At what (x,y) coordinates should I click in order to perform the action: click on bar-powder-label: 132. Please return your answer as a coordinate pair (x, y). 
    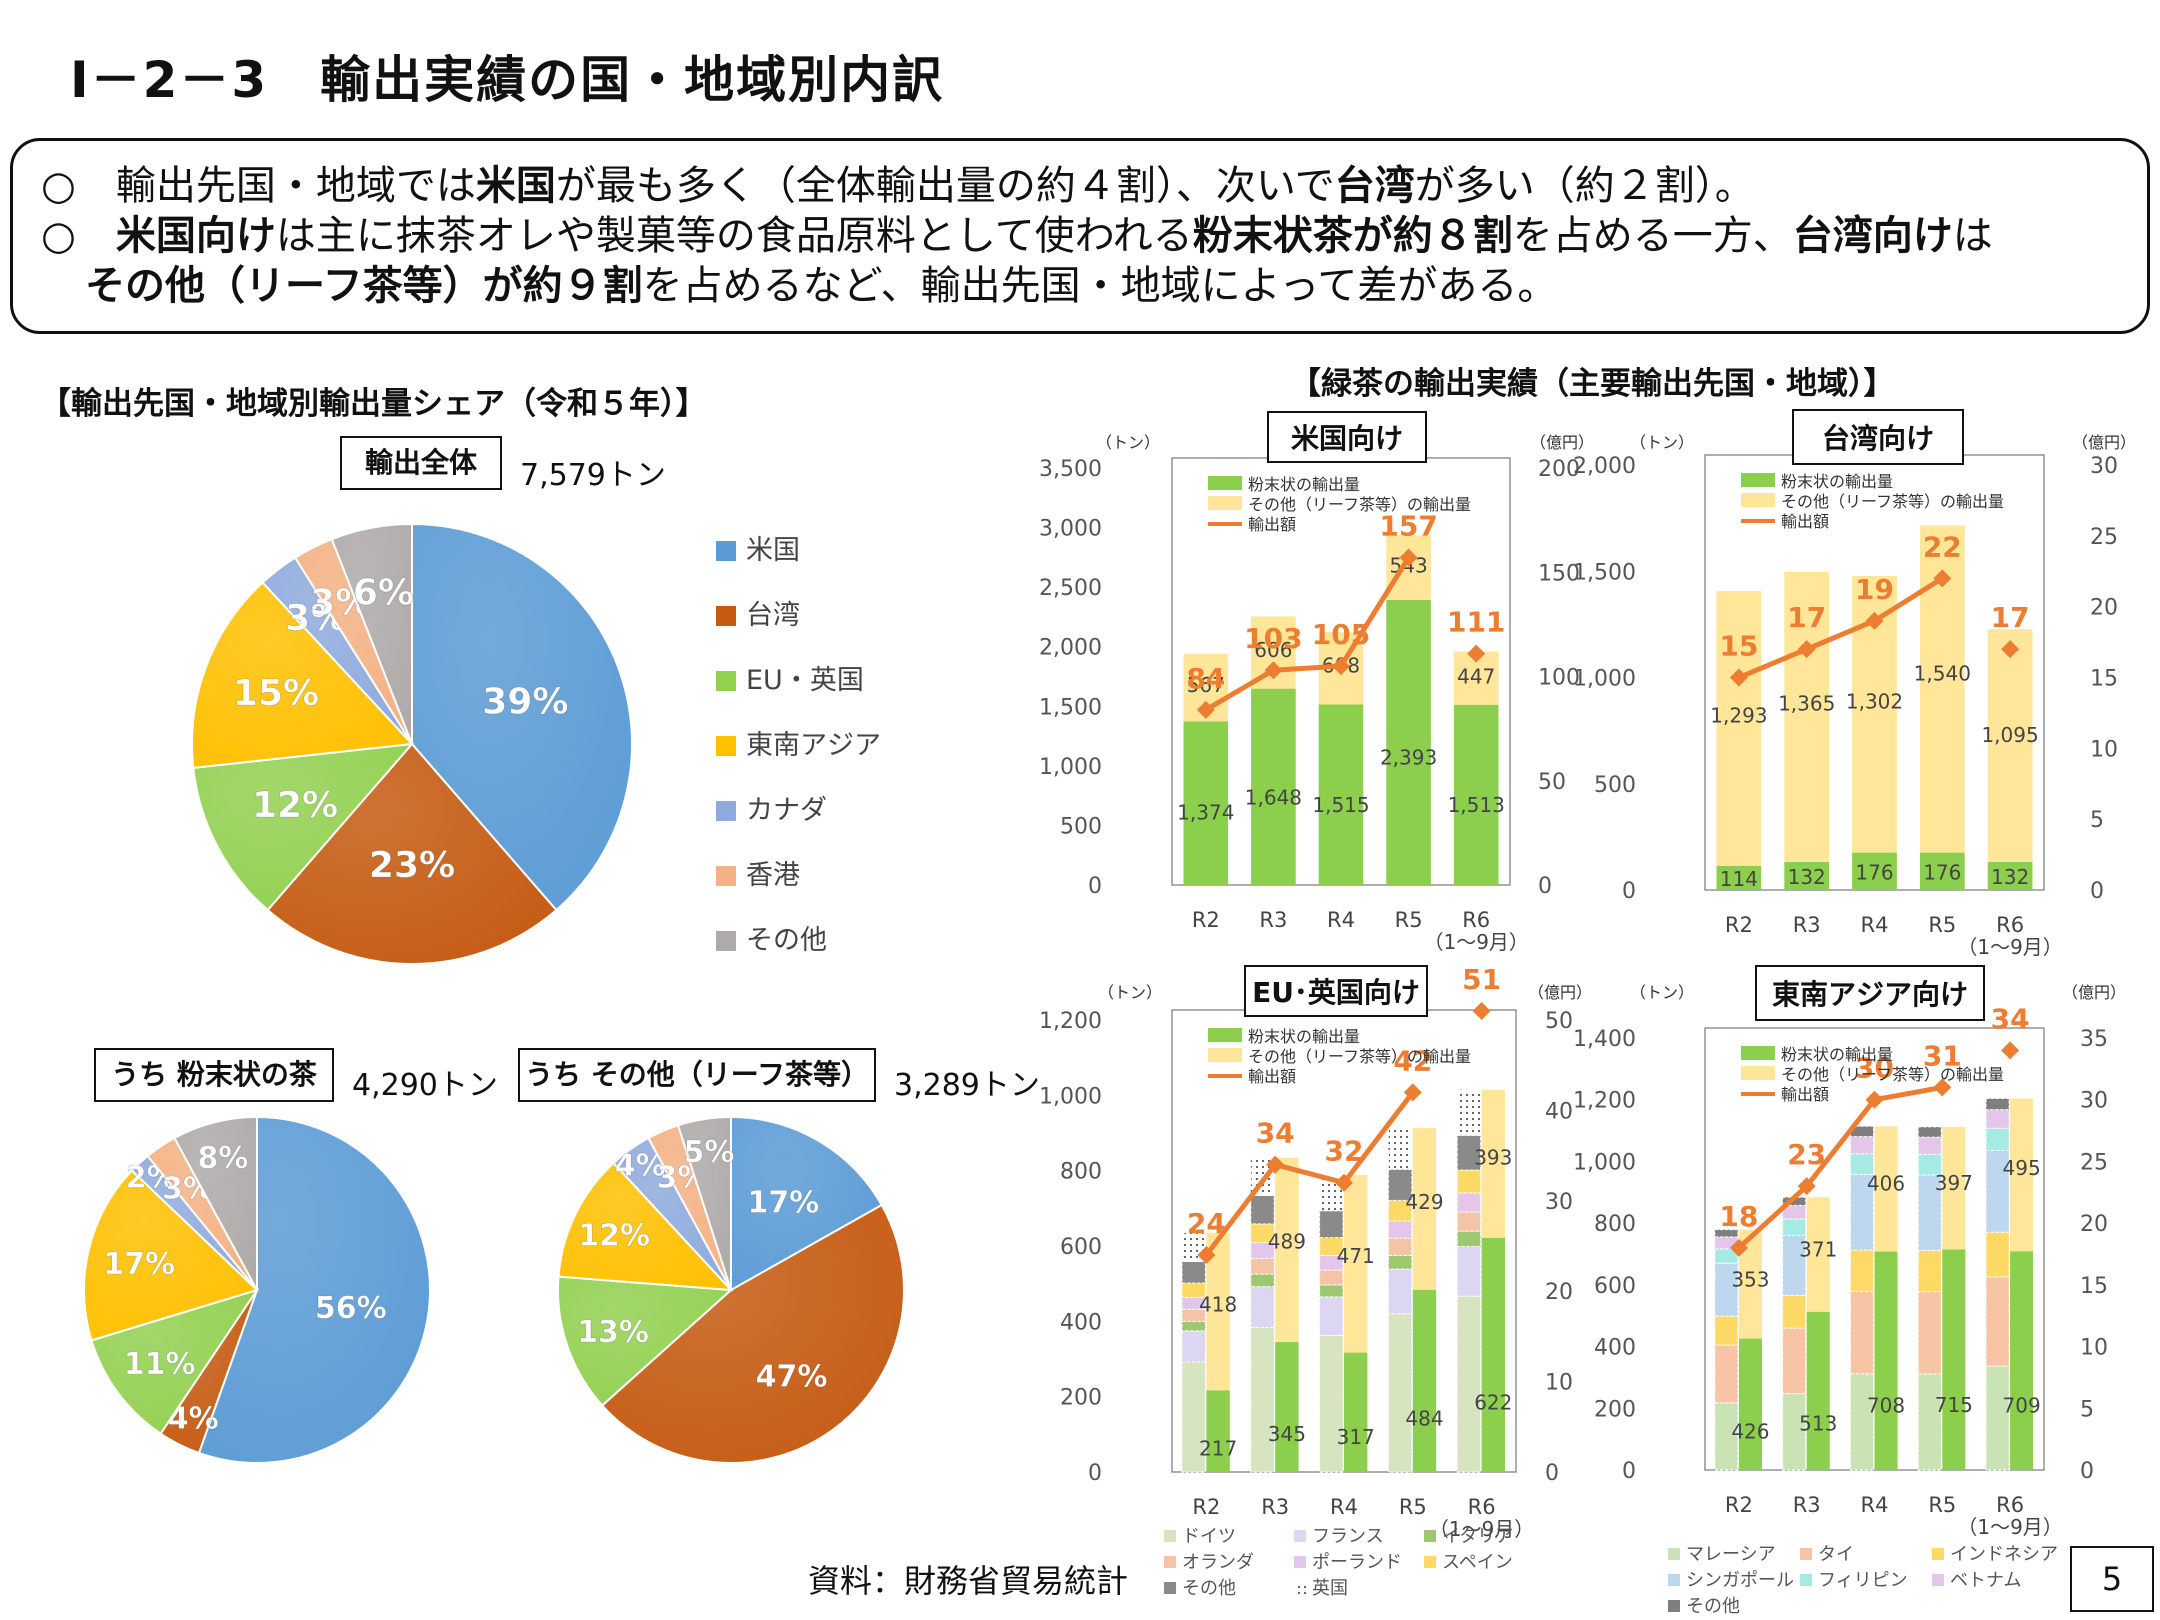
    Looking at the image, I should click on (1807, 877).